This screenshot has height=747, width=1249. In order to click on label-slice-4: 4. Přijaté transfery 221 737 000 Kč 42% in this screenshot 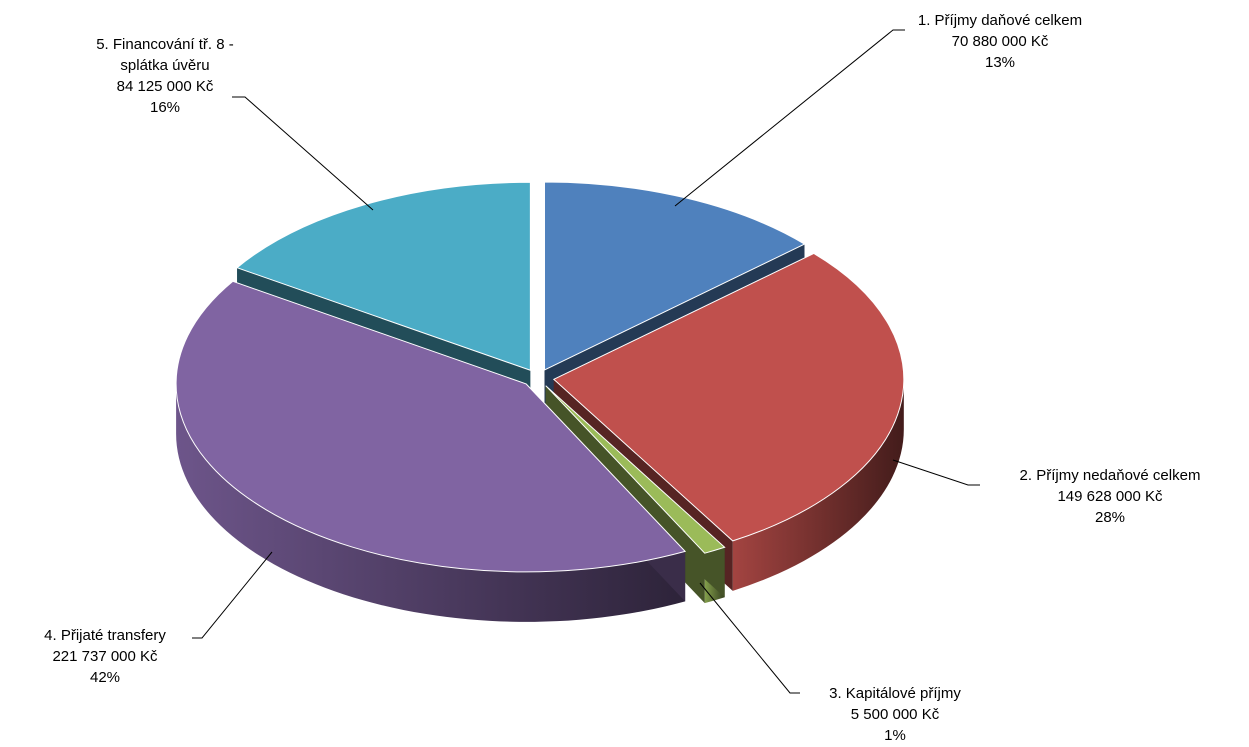, I will do `click(105, 656)`.